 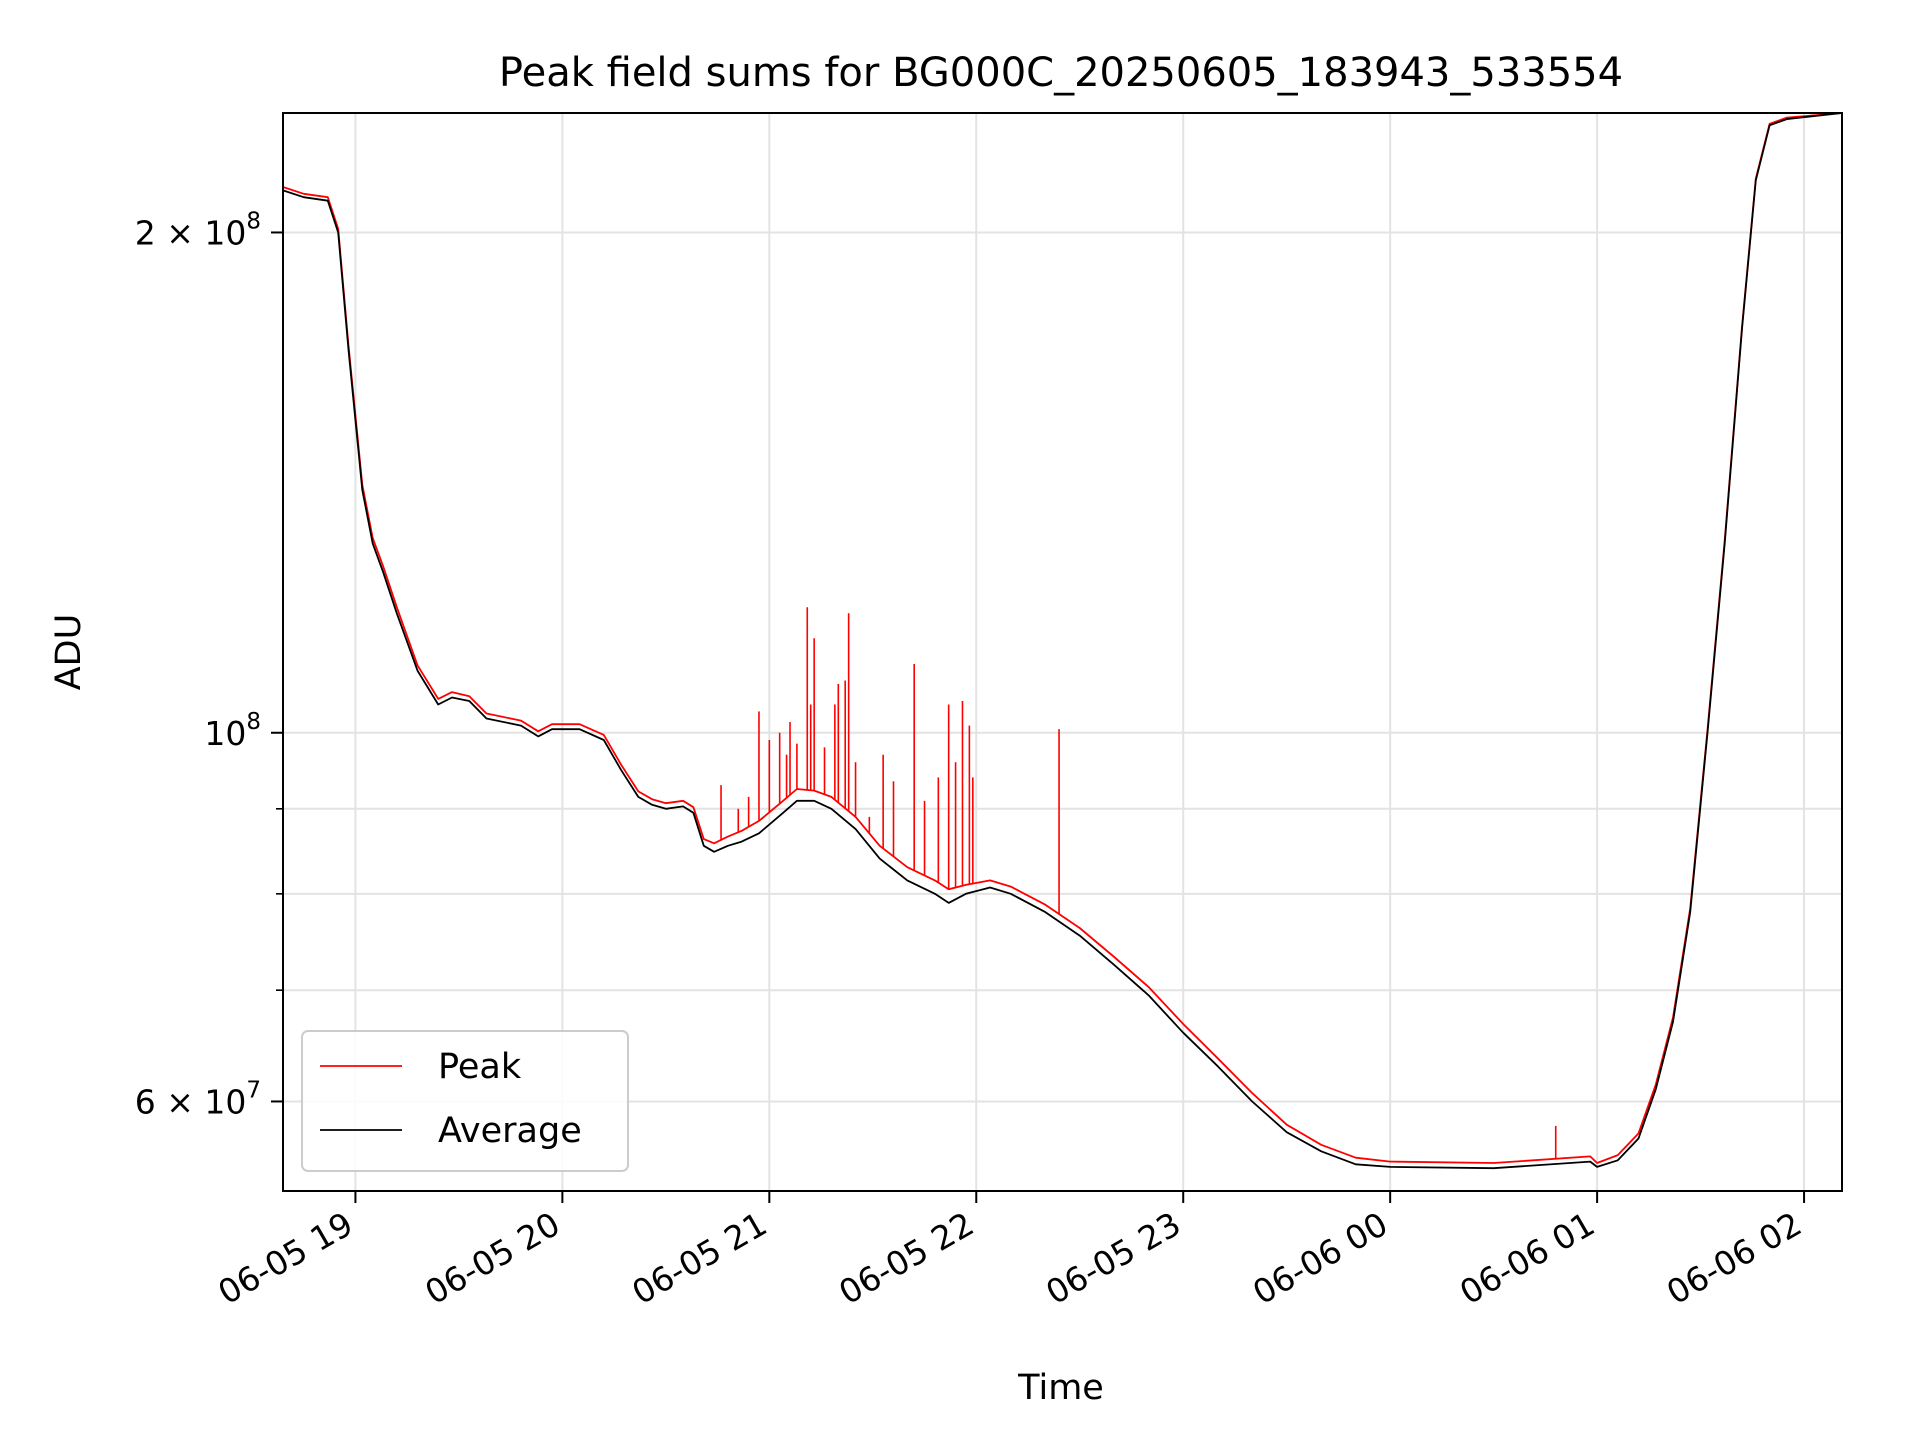 I want to click on y-tick-mantissa: 10, so click(x=225, y=733).